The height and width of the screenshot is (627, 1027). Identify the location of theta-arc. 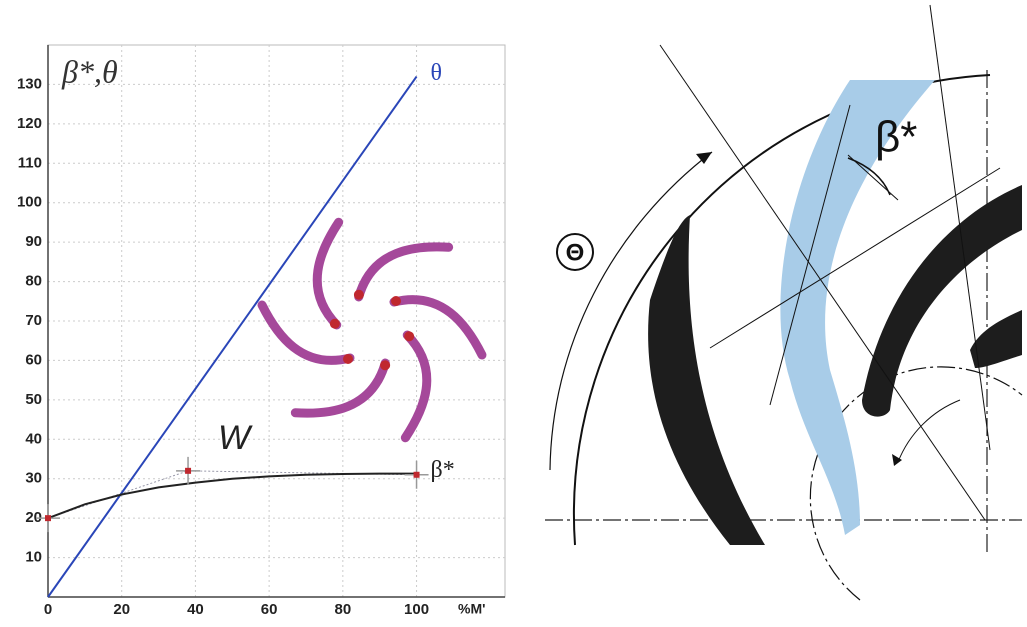
(631, 311).